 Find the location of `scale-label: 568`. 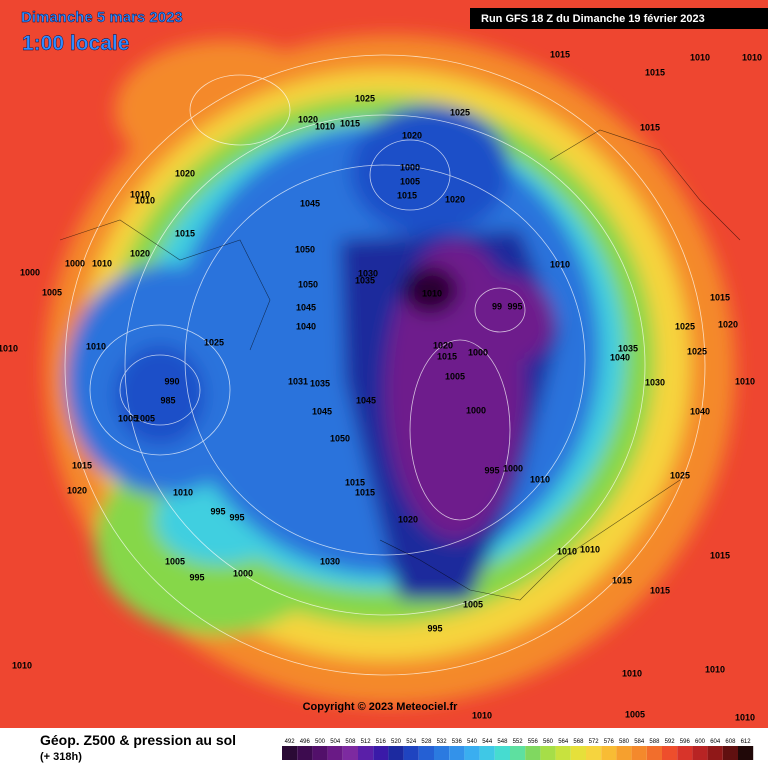

scale-label: 568 is located at coordinates (578, 742).